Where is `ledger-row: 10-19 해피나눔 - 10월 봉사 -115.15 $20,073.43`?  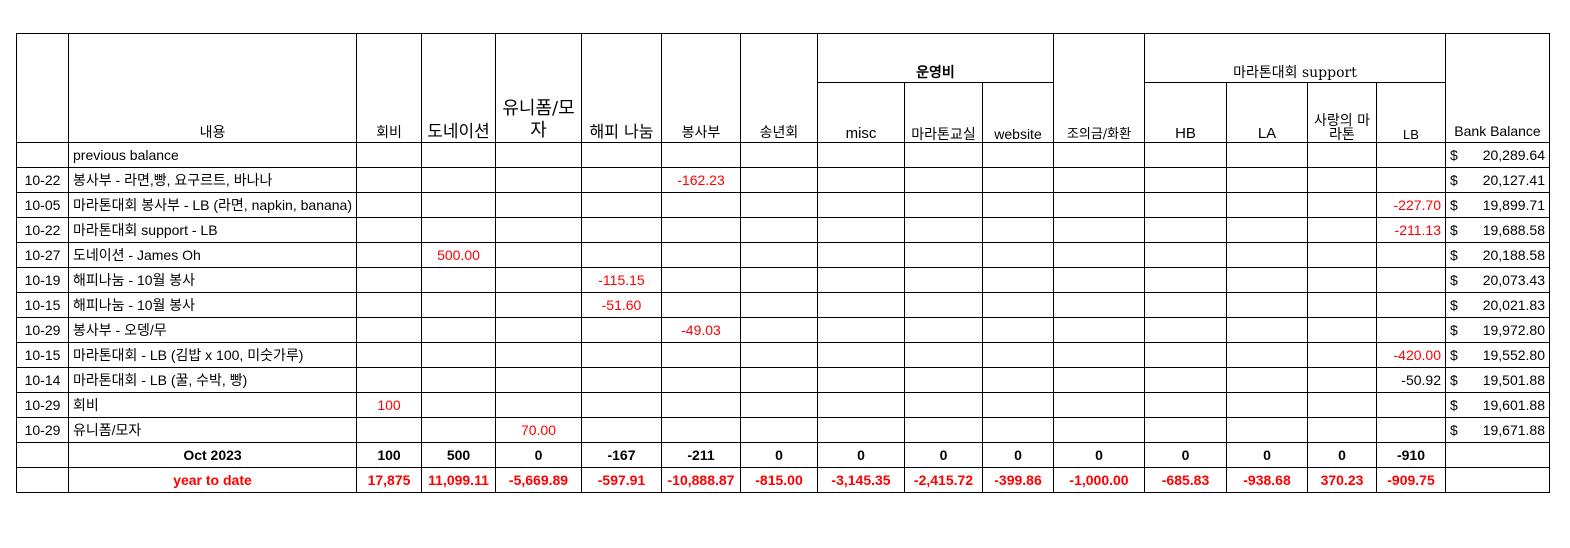 ledger-row: 10-19 해피나눔 - 10월 봉사 -115.15 $20,073.43 is located at coordinates (783, 280).